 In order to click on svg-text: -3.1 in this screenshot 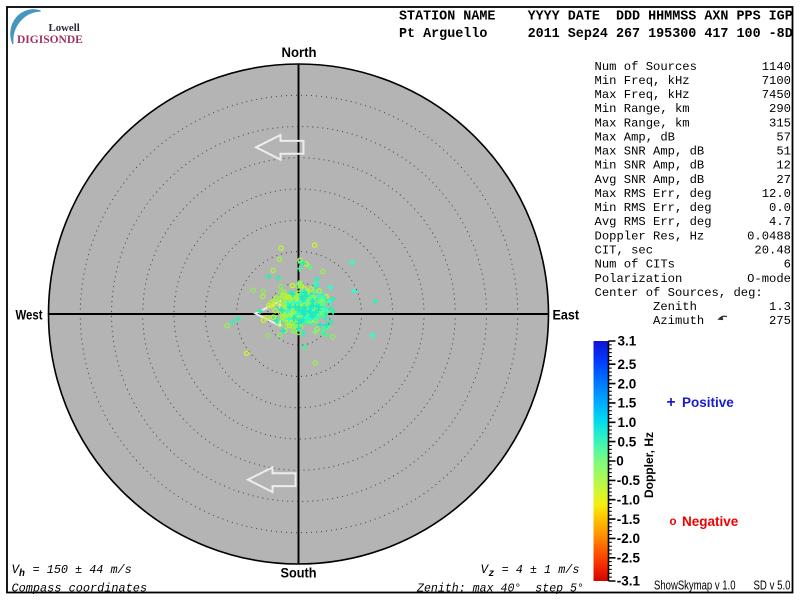, I will do `click(629, 581)`.